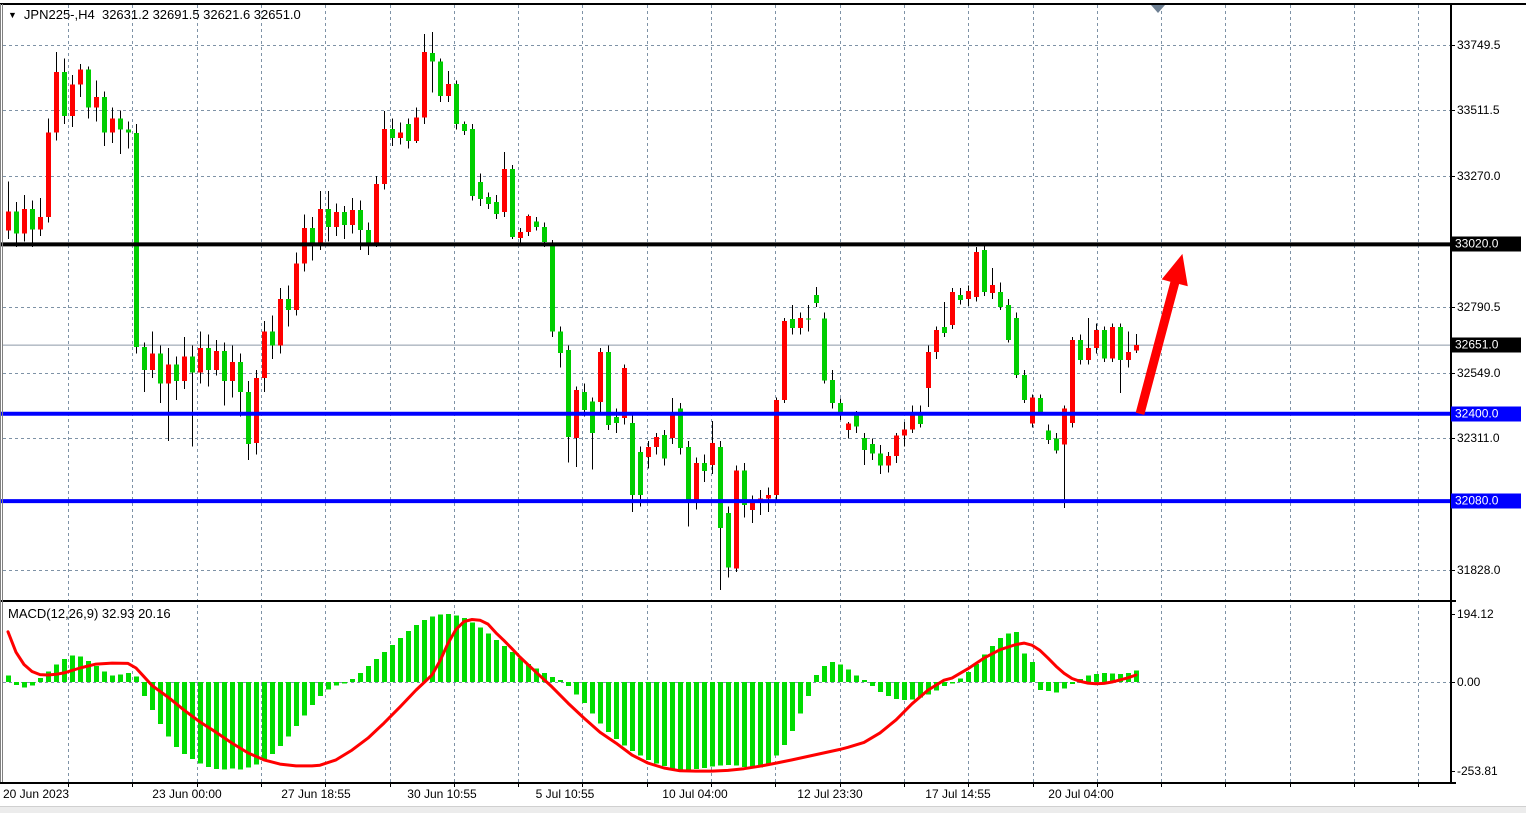  I want to click on time-axis-label: 17 Jul 14:55, so click(958, 794).